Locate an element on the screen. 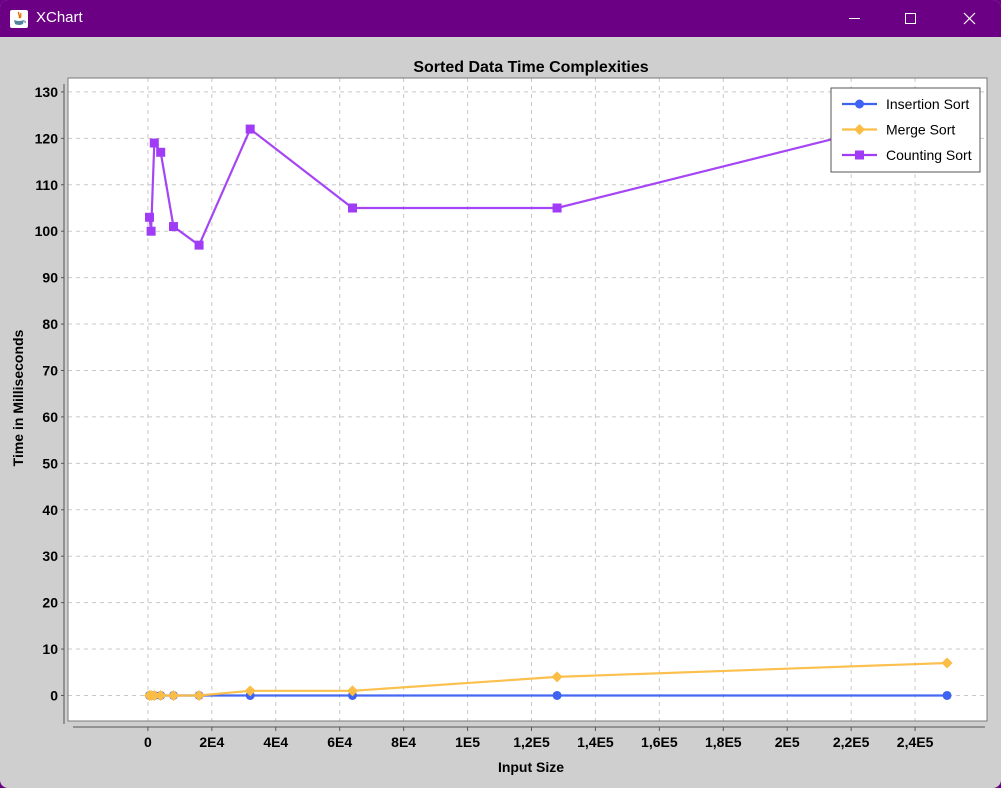 The image size is (1001, 788). legend: Insertion Sort Merge Sort Counting Sort is located at coordinates (905, 130).